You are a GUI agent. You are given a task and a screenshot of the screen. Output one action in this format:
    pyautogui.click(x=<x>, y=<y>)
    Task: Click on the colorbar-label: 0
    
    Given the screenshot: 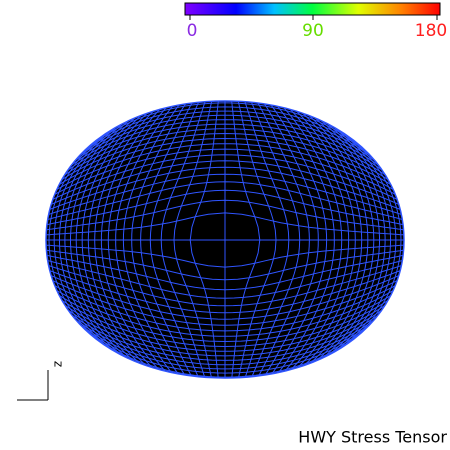 What is the action you would take?
    pyautogui.click(x=192, y=31)
    